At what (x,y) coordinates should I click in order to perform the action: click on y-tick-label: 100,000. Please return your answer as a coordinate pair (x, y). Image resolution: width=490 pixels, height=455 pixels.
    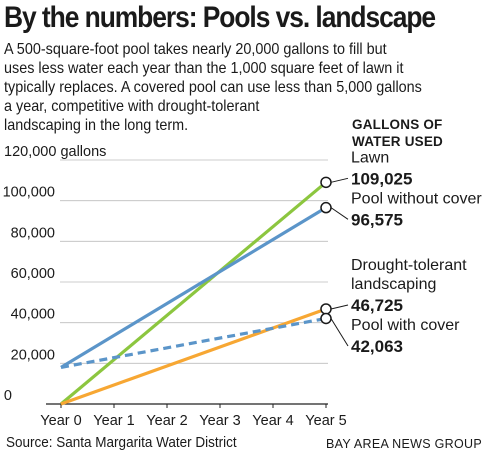
    Looking at the image, I should click on (29, 193).